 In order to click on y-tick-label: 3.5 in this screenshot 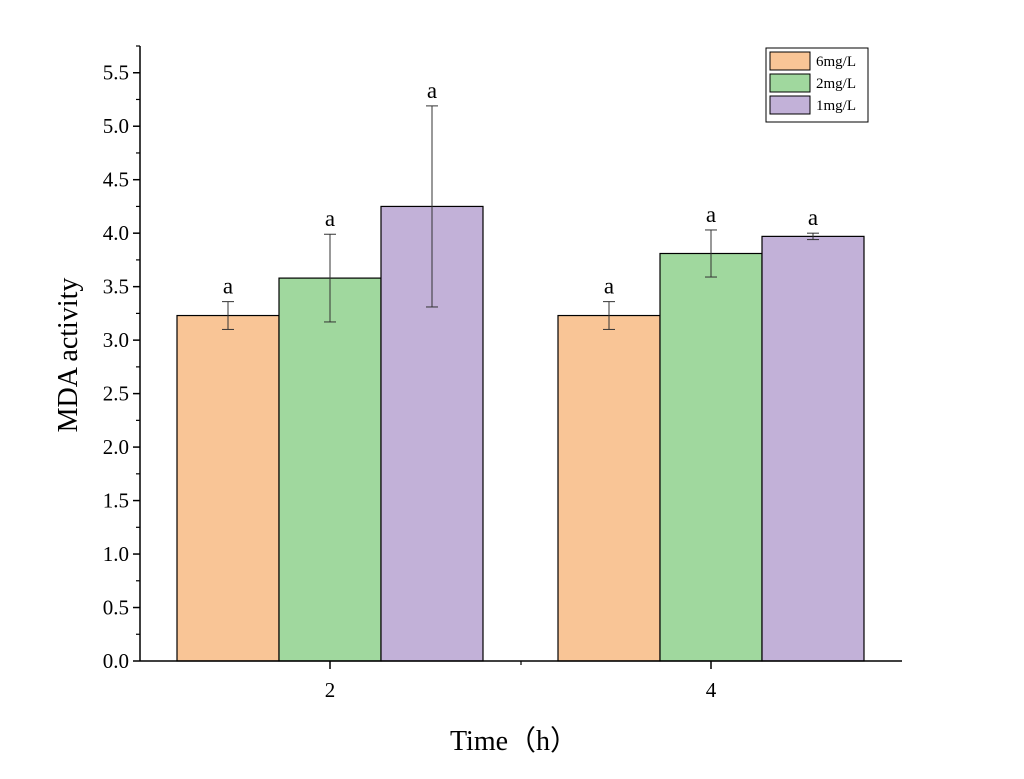, I will do `click(116, 287)`.